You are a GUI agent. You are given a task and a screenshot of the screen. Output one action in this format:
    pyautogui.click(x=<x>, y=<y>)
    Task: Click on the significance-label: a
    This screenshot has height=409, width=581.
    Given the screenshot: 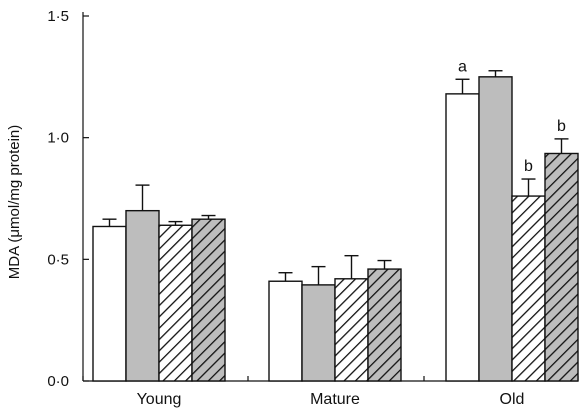 What is the action you would take?
    pyautogui.click(x=462, y=66)
    